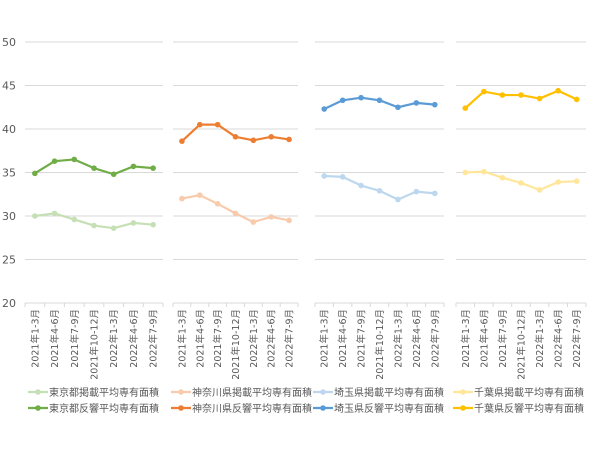  Describe the element at coordinates (9, 42) in the screenshot. I see `y-tick-label: 50` at that location.